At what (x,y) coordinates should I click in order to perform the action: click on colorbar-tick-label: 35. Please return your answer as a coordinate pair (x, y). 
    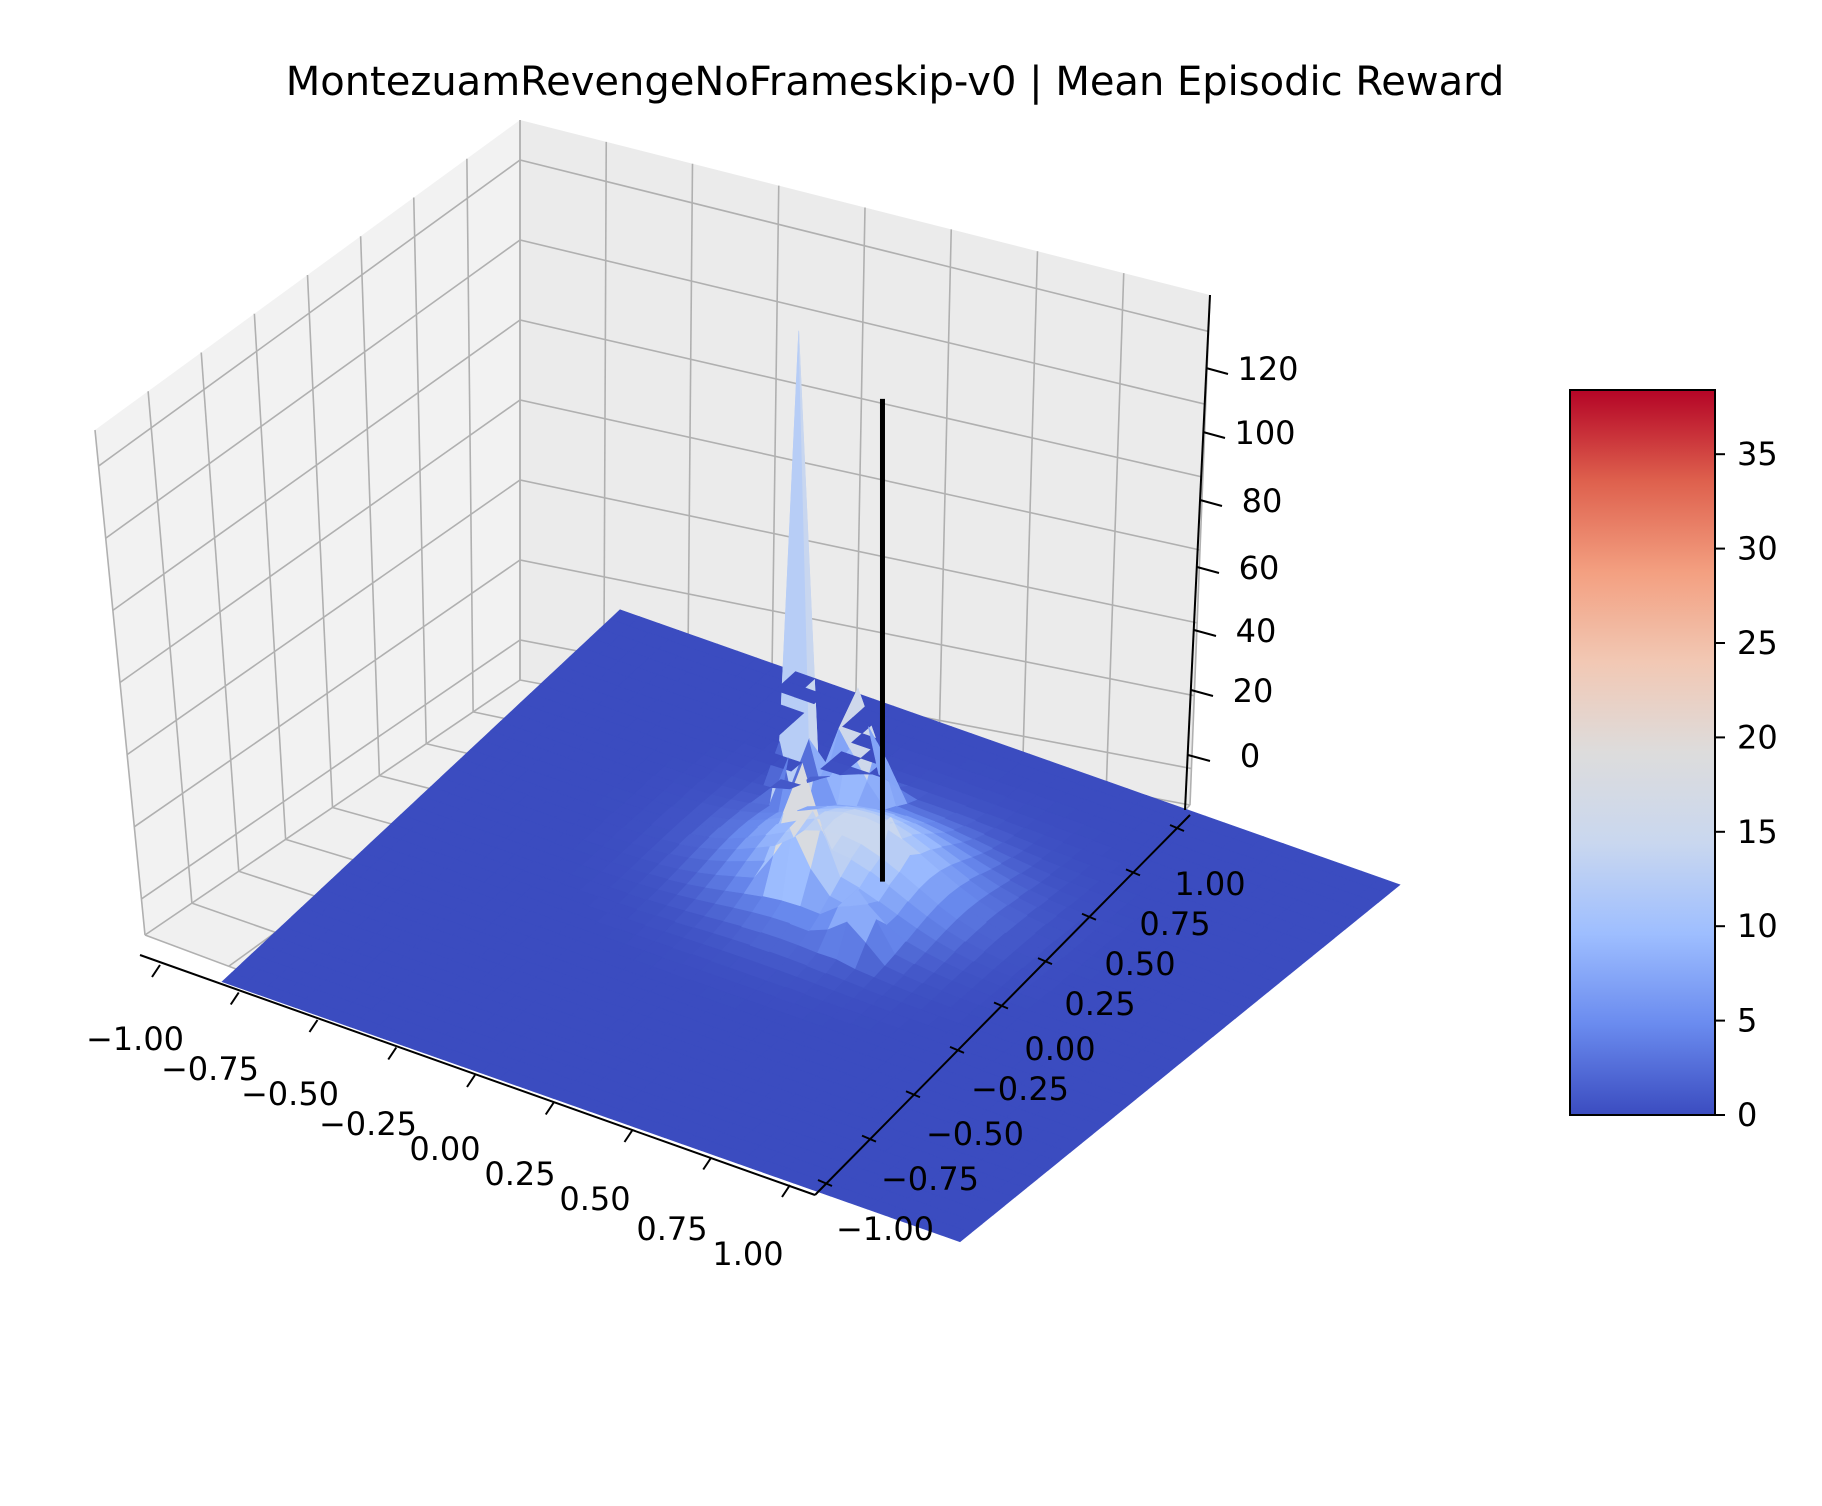
    Looking at the image, I should click on (1757, 454).